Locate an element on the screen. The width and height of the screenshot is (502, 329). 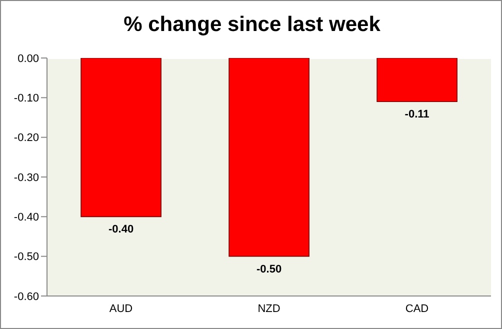
y-tick-label: -0.50 is located at coordinates (26, 257).